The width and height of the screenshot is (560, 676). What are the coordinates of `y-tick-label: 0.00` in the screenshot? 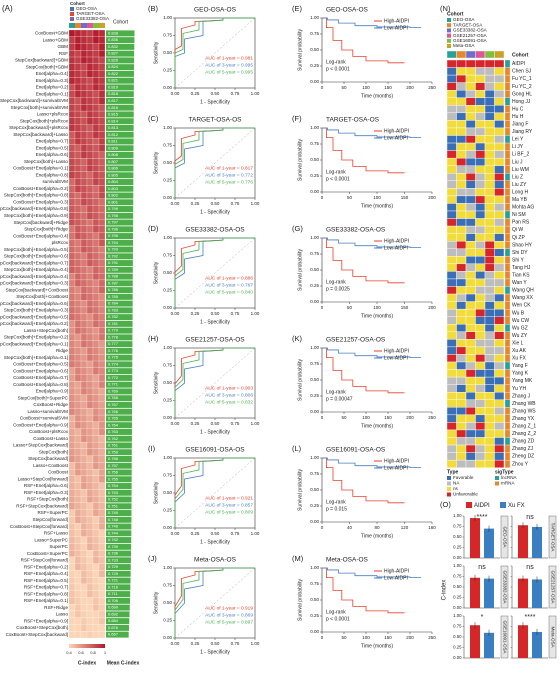 It's located at (167, 527).